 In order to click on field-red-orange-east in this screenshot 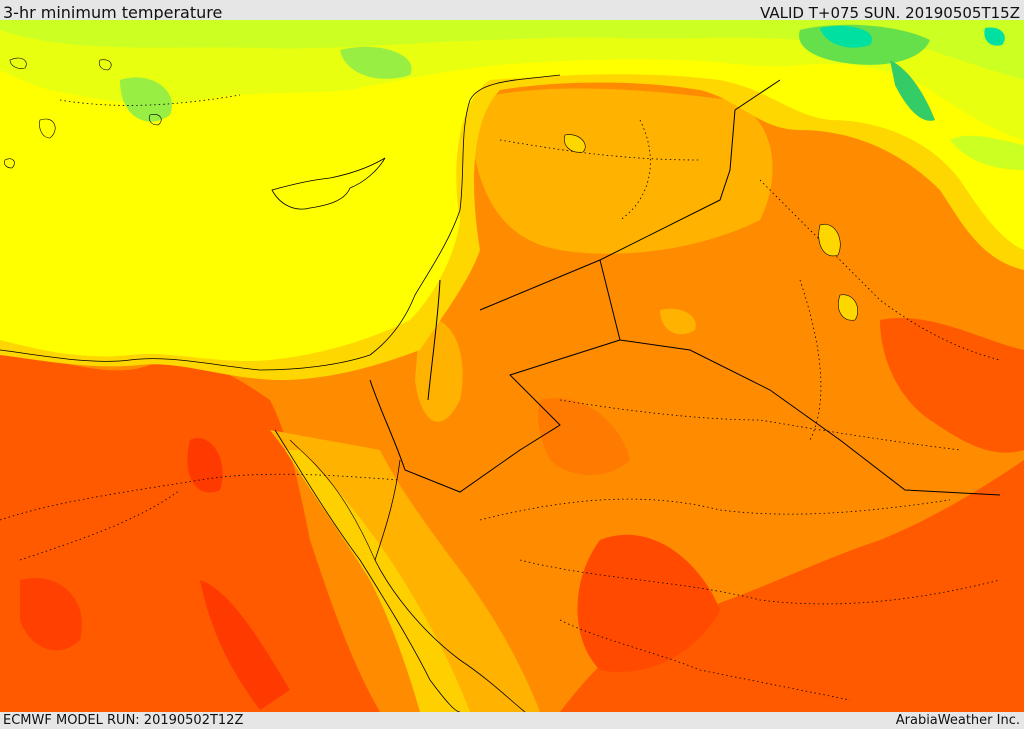, I will do `click(952, 385)`.